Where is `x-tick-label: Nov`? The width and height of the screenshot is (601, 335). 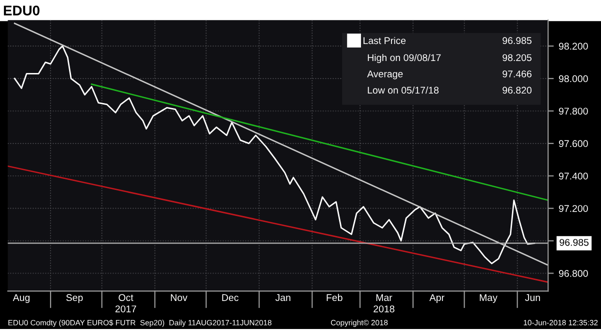 x-tick-label: Nov is located at coordinates (179, 298).